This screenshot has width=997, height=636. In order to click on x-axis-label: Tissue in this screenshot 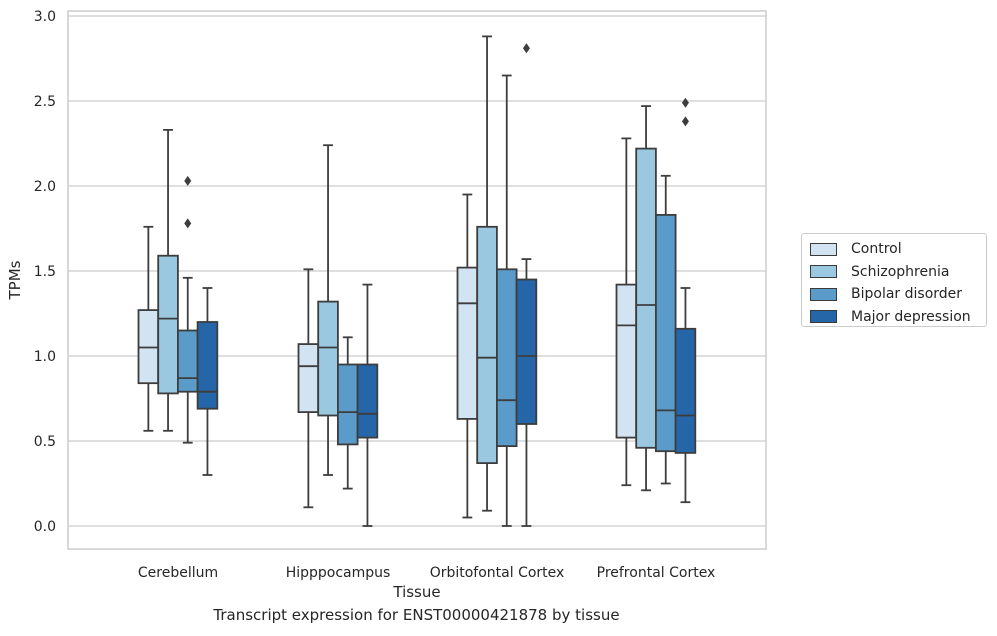, I will do `click(416, 592)`.